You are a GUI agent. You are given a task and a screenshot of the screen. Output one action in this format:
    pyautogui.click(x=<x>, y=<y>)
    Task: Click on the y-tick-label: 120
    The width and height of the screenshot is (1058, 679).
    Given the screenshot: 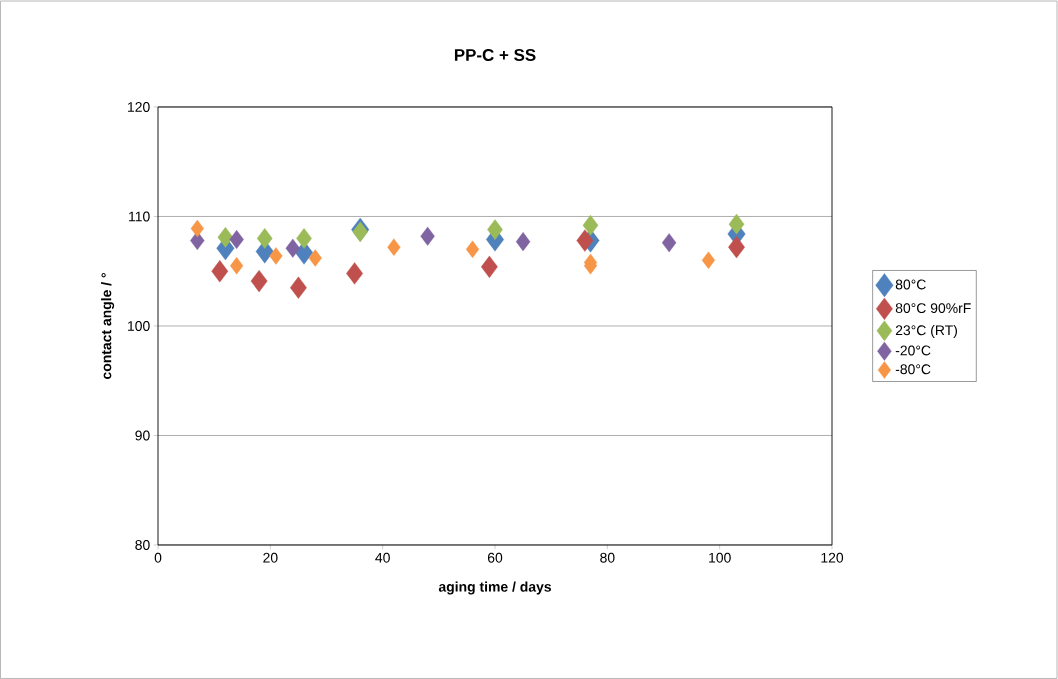 What is the action you would take?
    pyautogui.click(x=139, y=107)
    